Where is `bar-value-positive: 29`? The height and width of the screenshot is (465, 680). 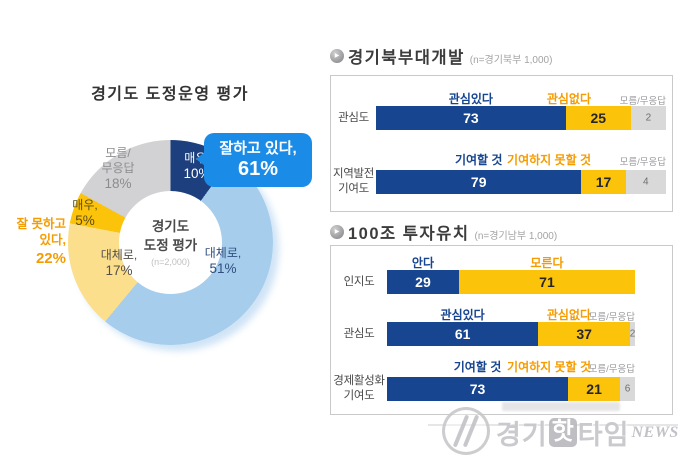
bar-value-positive: 29 is located at coordinates (423, 282).